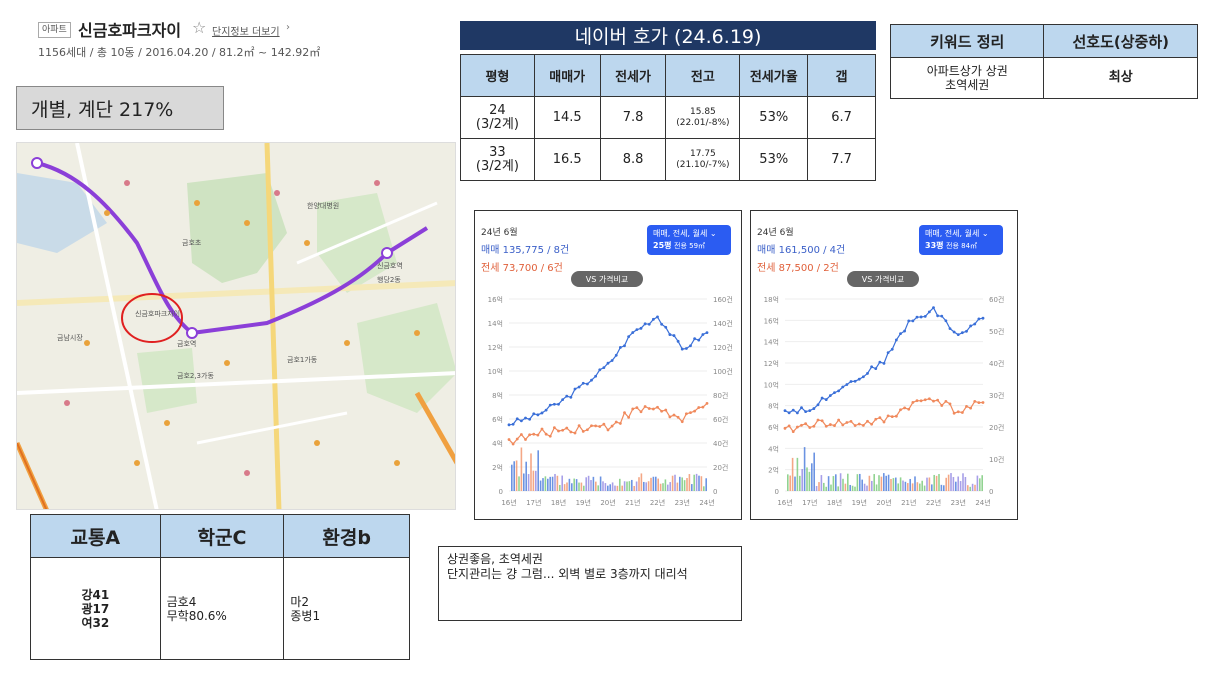 This screenshot has width=1216, height=684. I want to click on chart-period: 24년 6월, so click(499, 233).